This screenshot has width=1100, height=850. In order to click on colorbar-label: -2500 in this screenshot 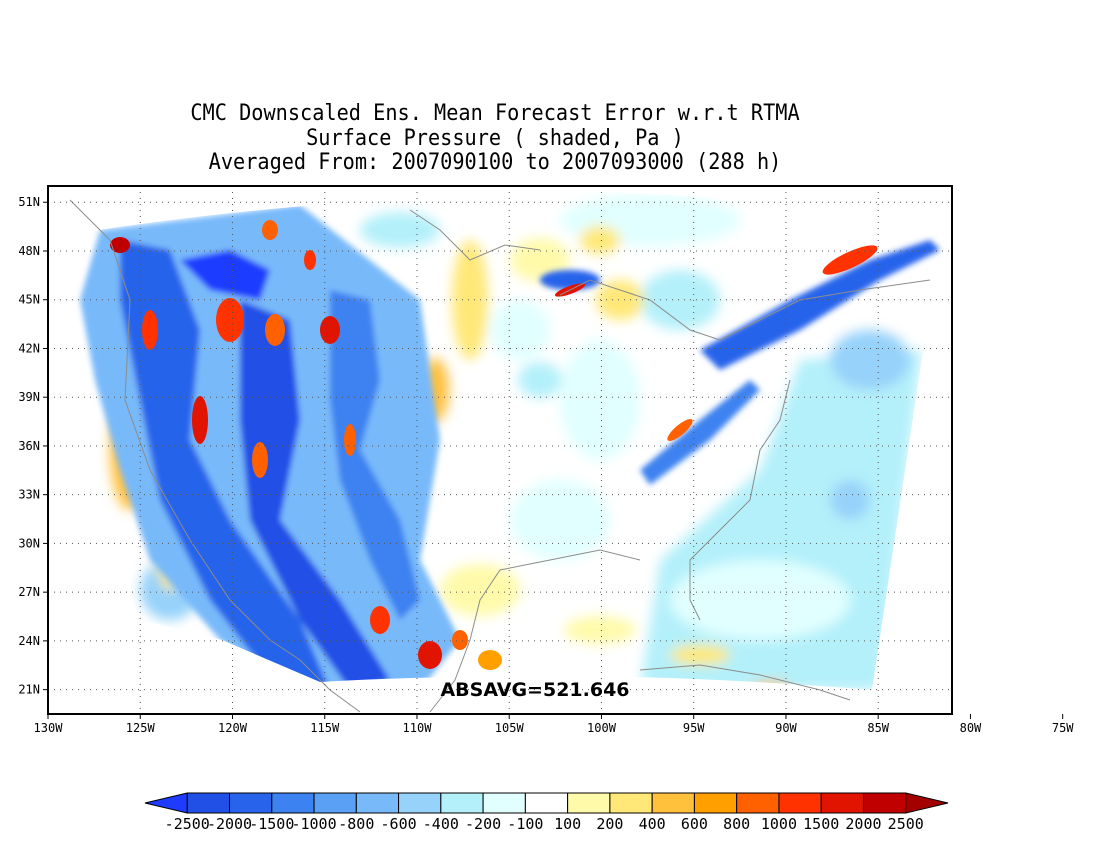, I will do `click(187, 824)`.